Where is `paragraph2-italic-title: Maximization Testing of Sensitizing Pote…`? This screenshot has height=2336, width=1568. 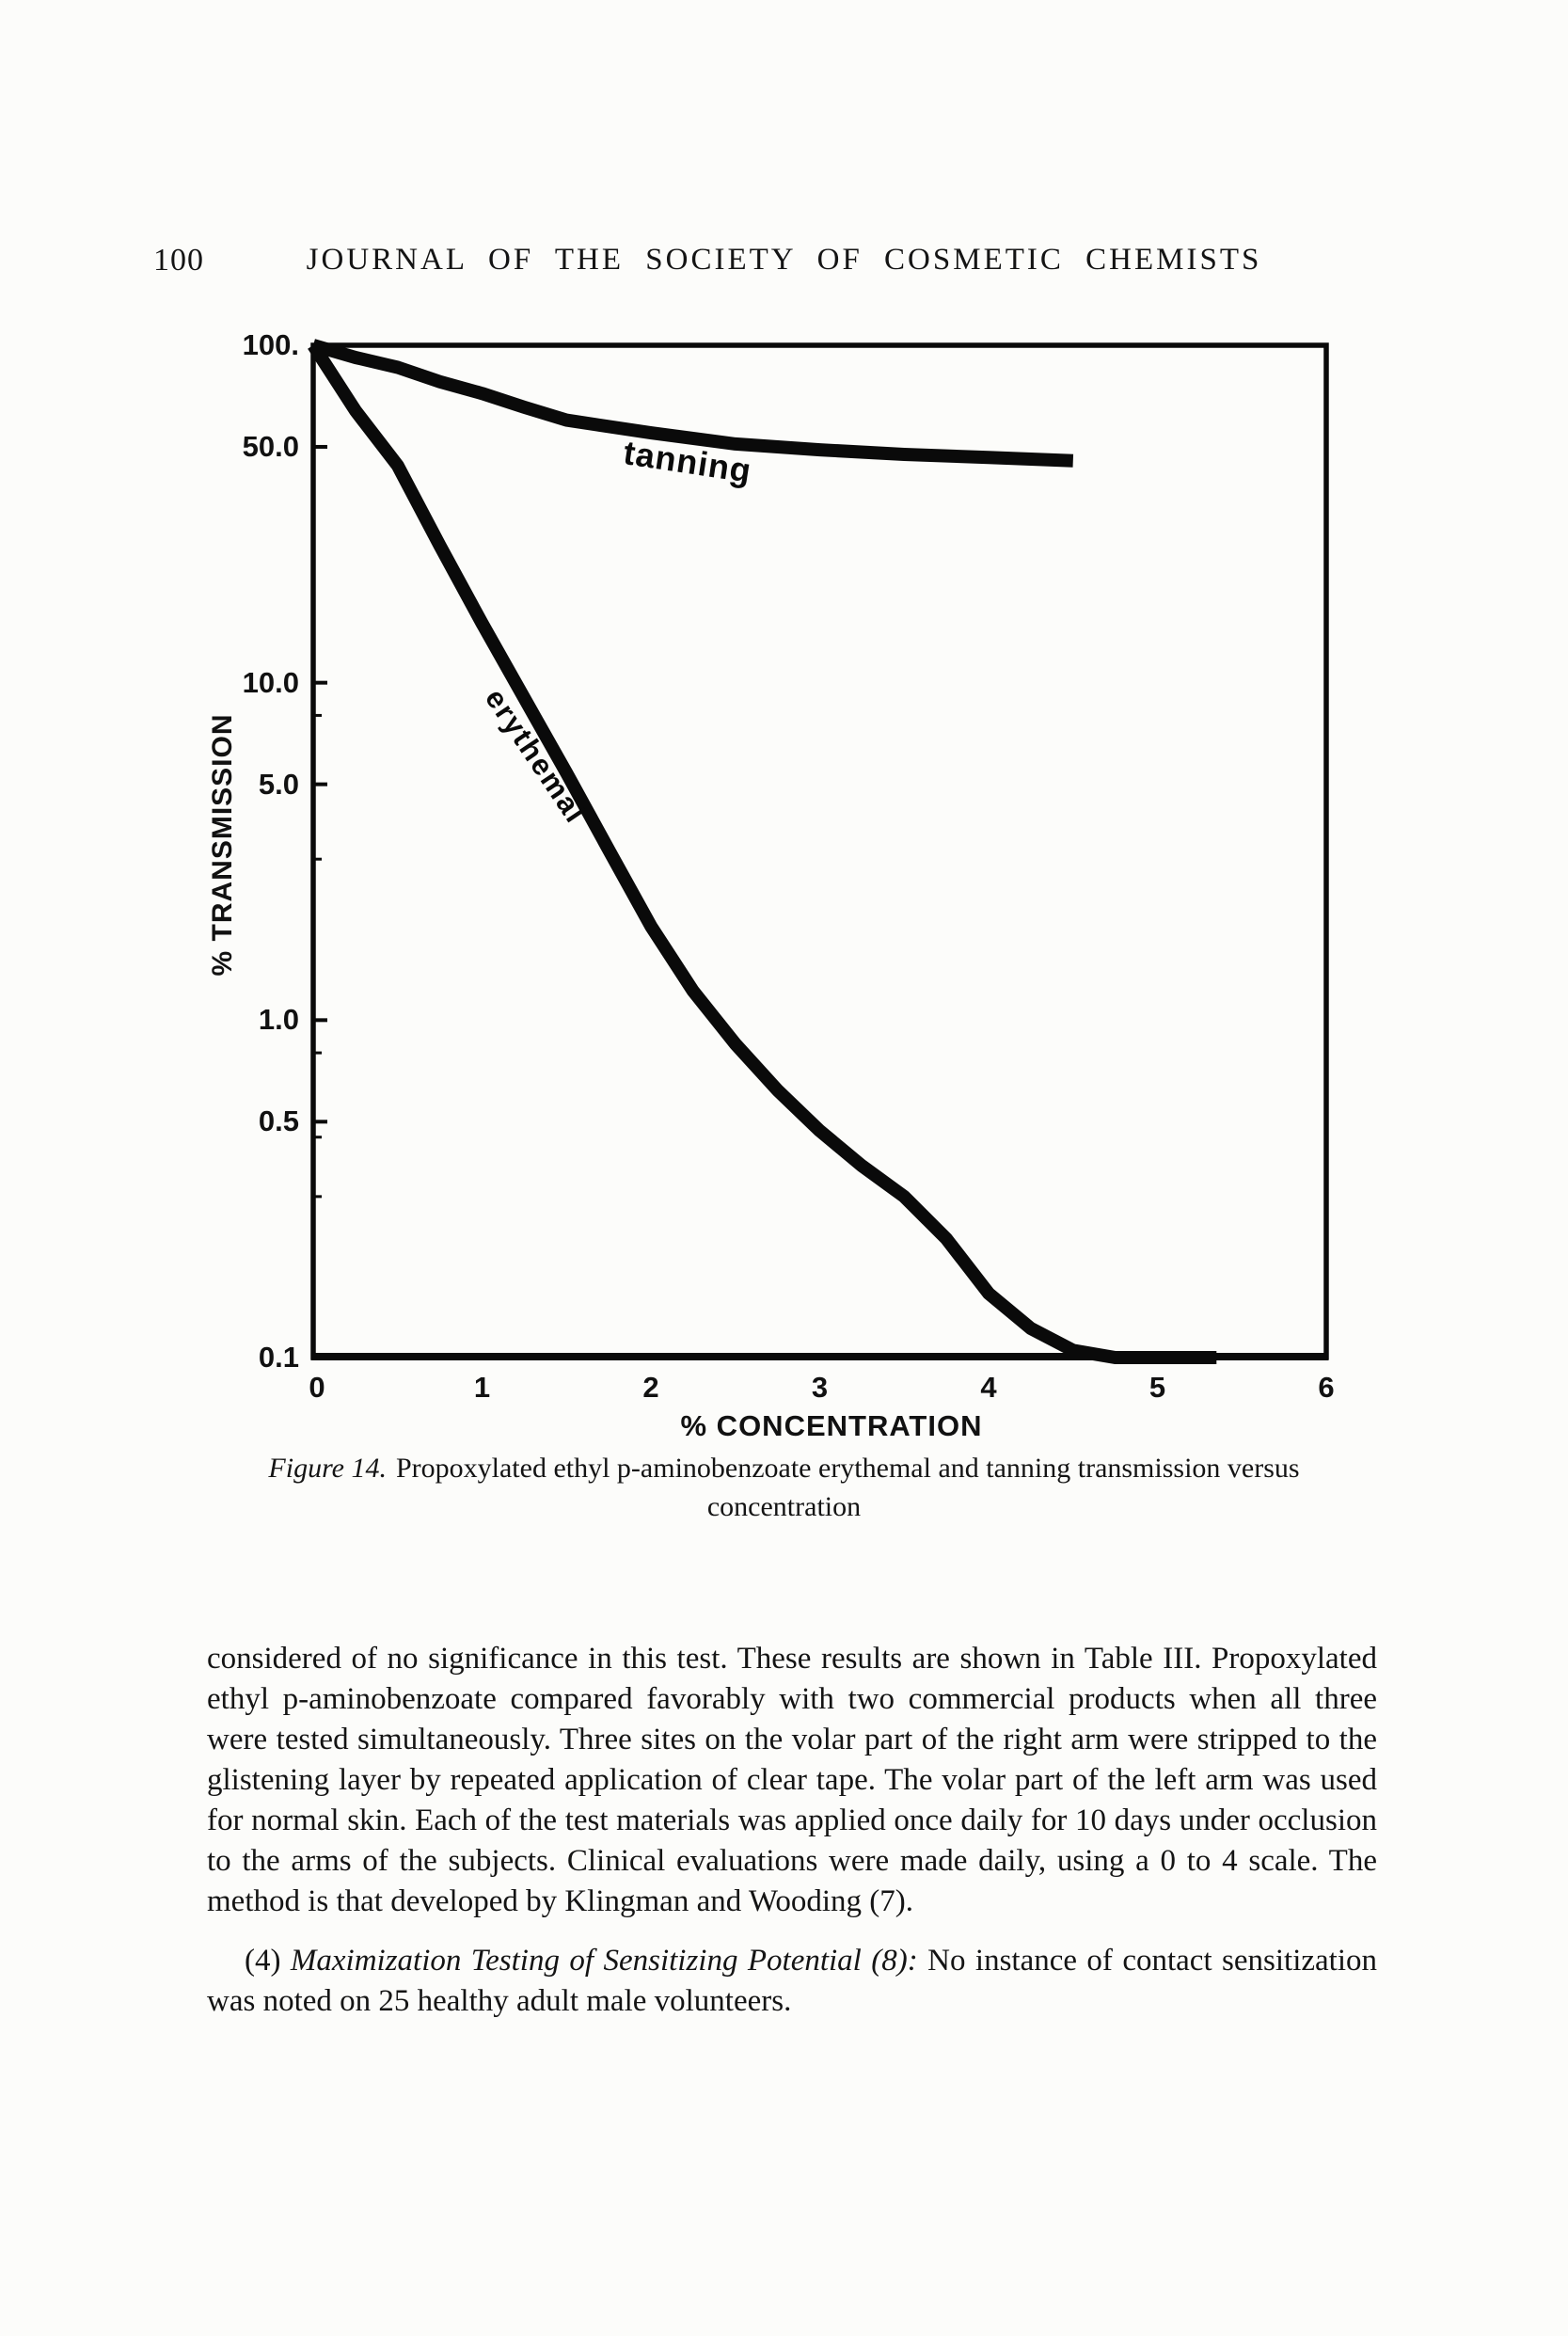 paragraph2-italic-title: Maximization Testing of Sensitizing Pote… is located at coordinates (604, 1961).